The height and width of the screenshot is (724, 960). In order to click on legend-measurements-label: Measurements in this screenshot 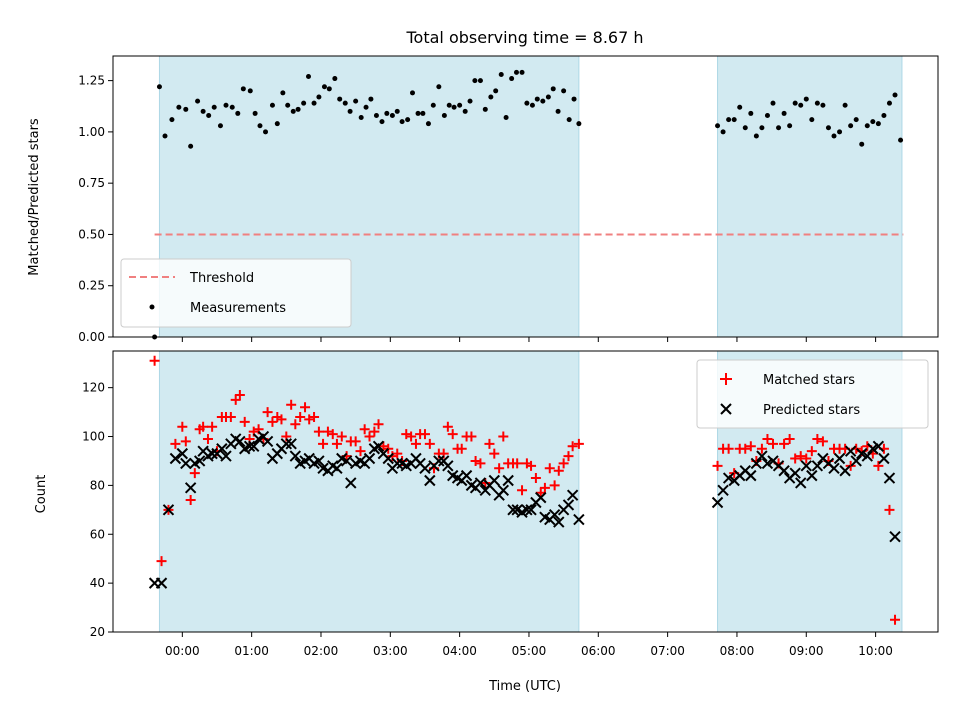, I will do `click(238, 308)`.